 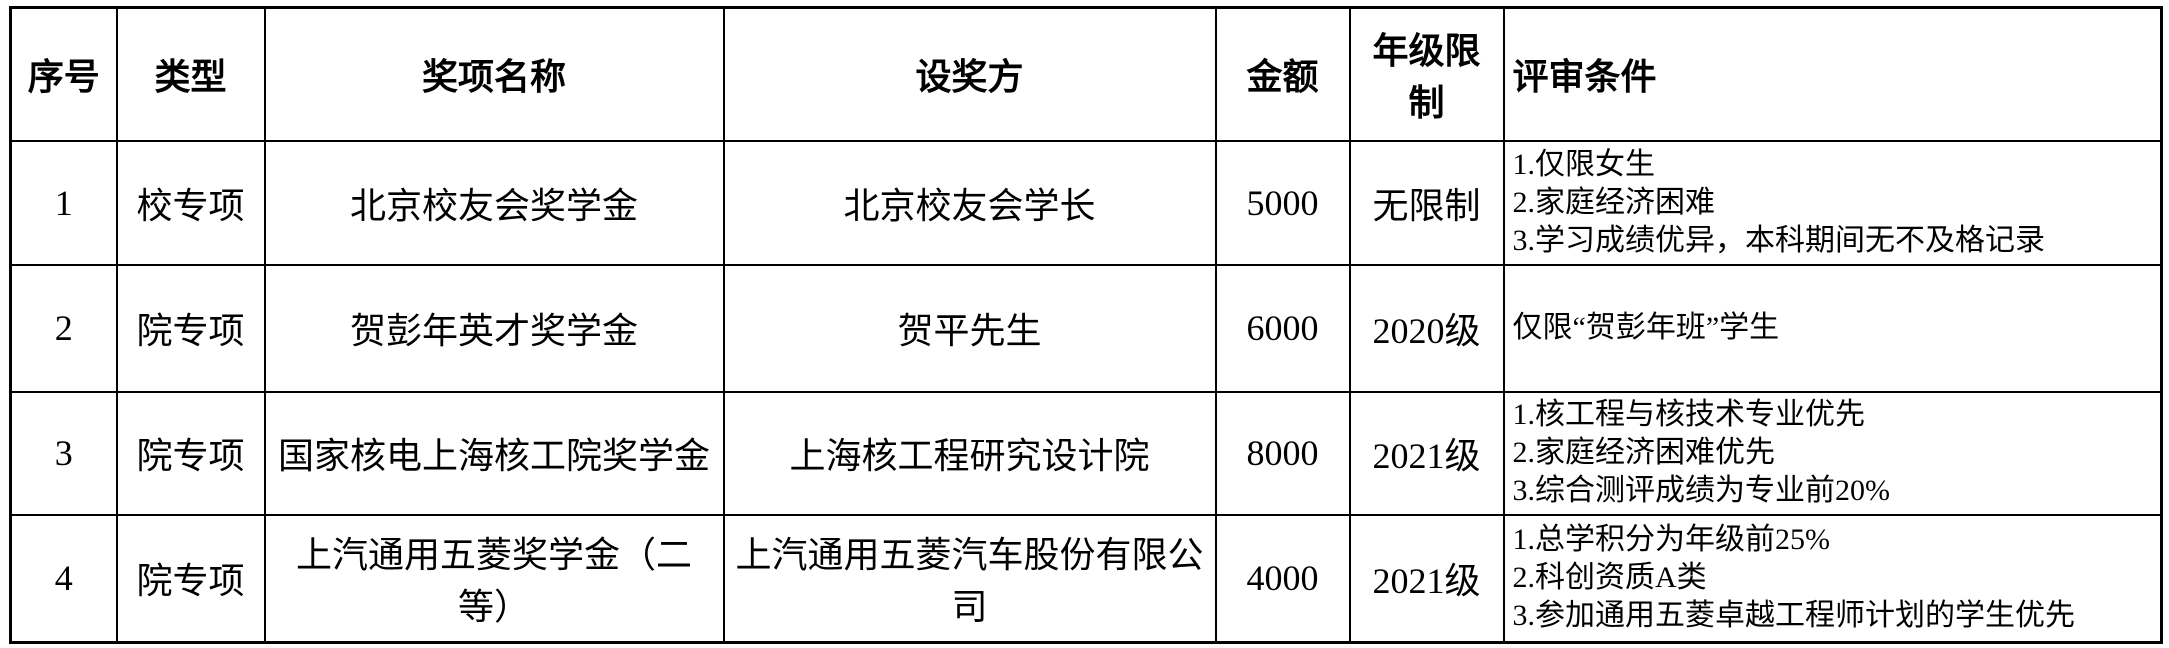 I want to click on header-grade-limit: 年级限制, so click(x=1426, y=74).